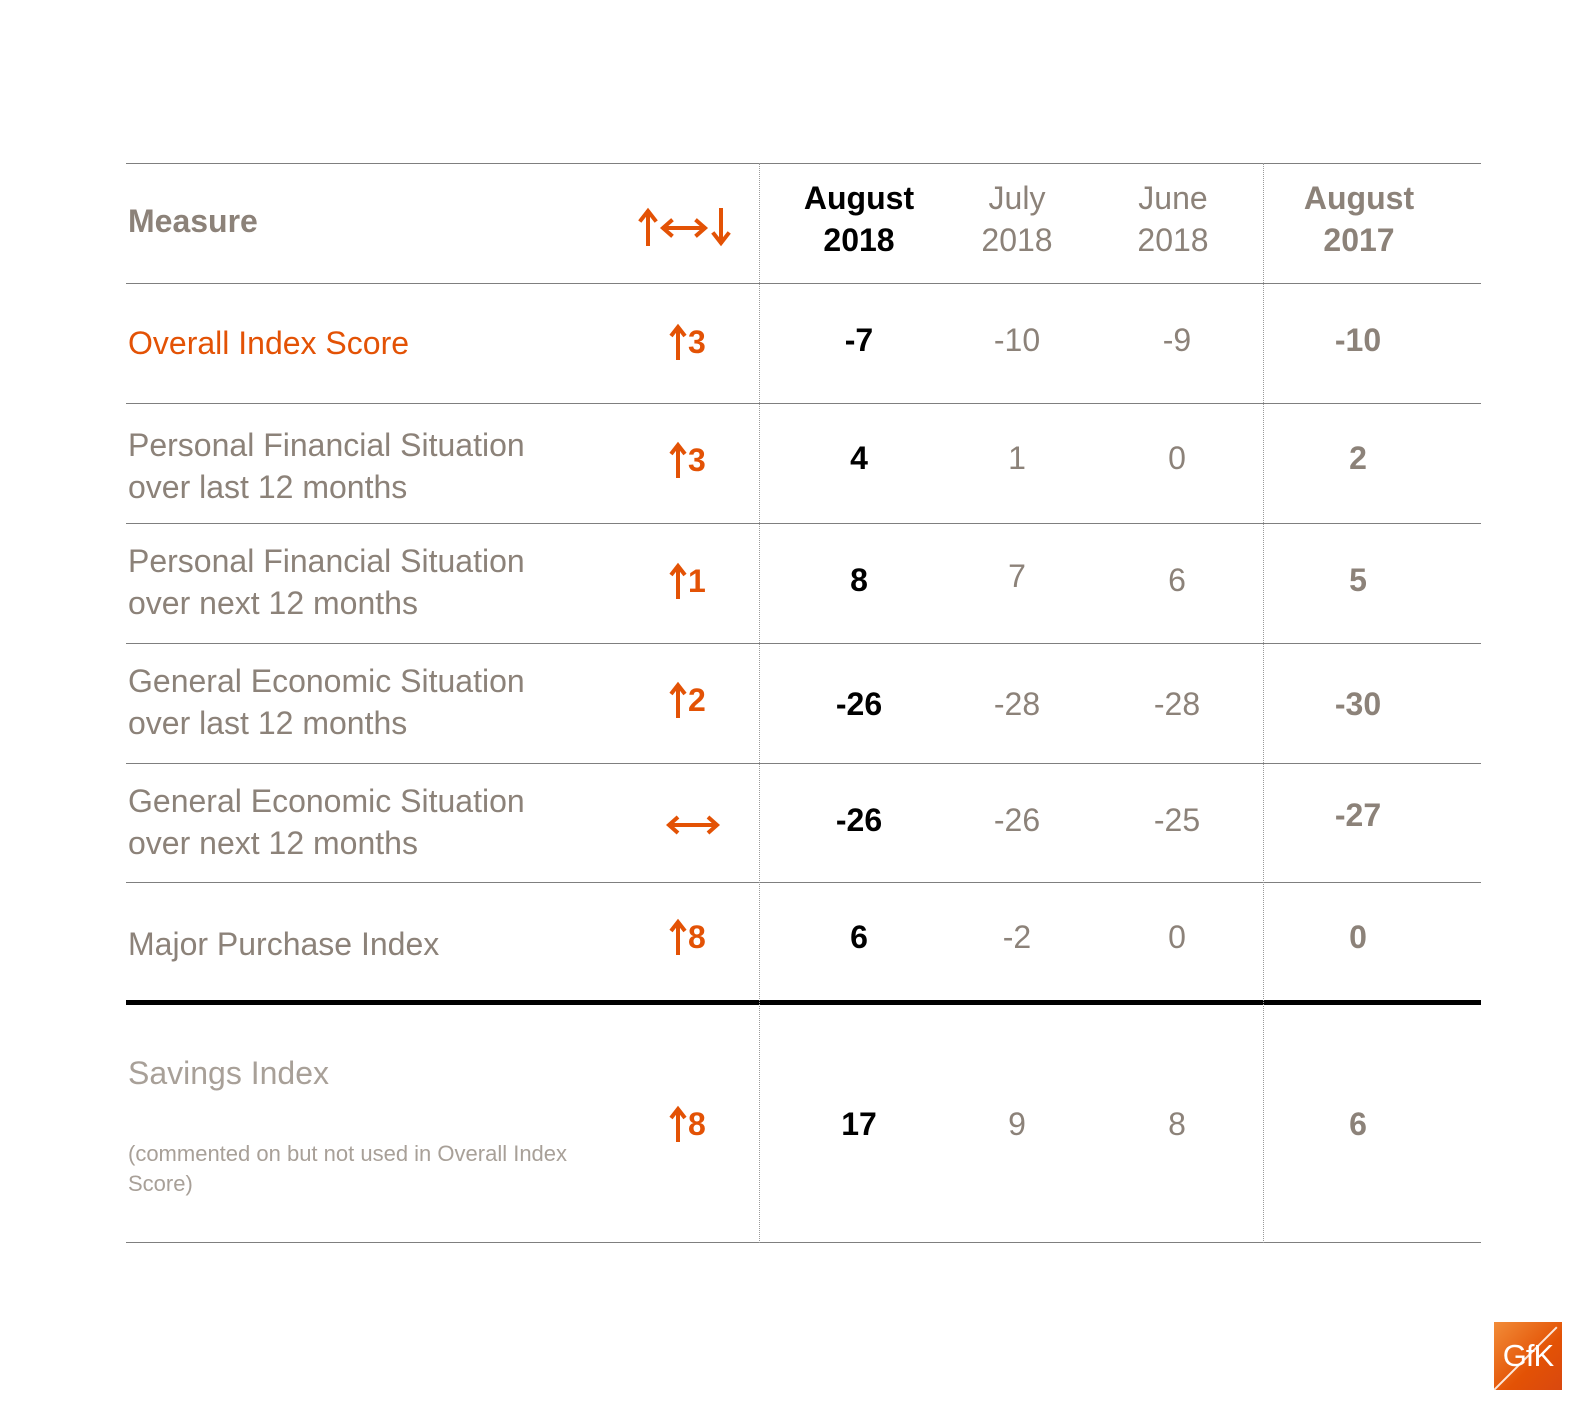 This screenshot has height=1417, width=1587. Describe the element at coordinates (1017, 219) in the screenshot. I see `column-header-july-2018: July 2018` at that location.